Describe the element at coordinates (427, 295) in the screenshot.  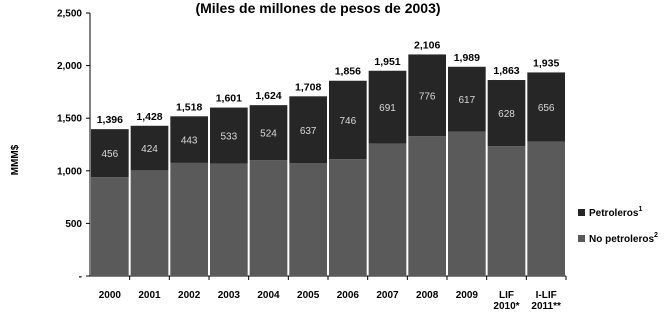
I see `x-category-label: 2008` at that location.